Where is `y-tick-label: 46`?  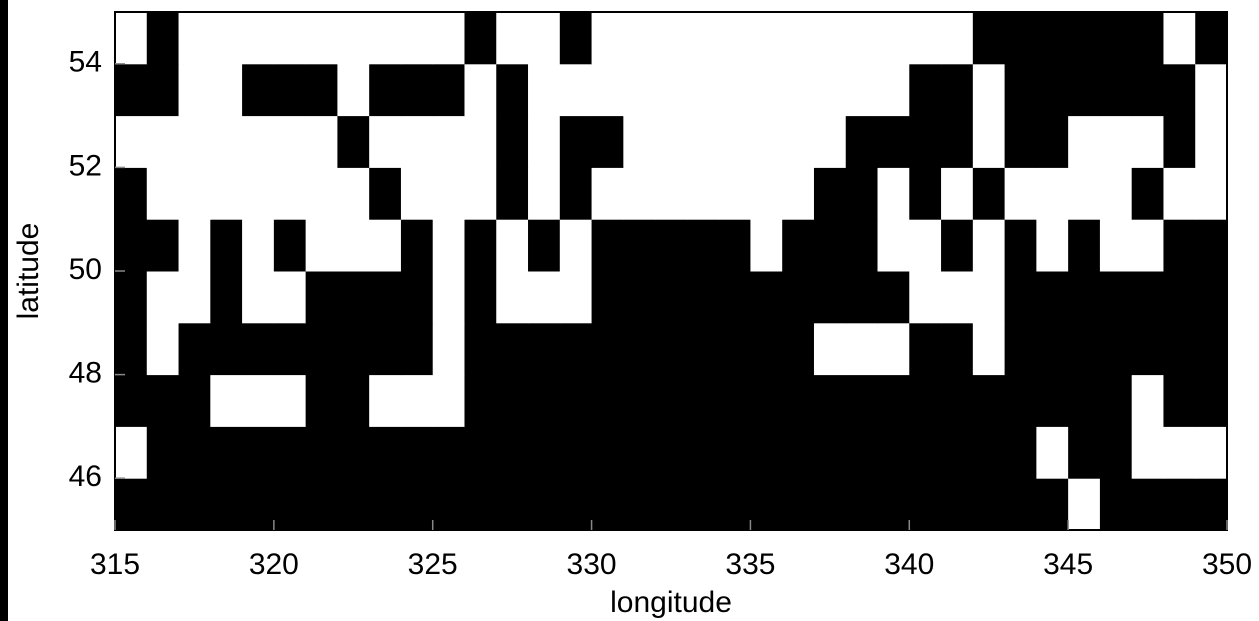 y-tick-label: 46 is located at coordinates (85, 476).